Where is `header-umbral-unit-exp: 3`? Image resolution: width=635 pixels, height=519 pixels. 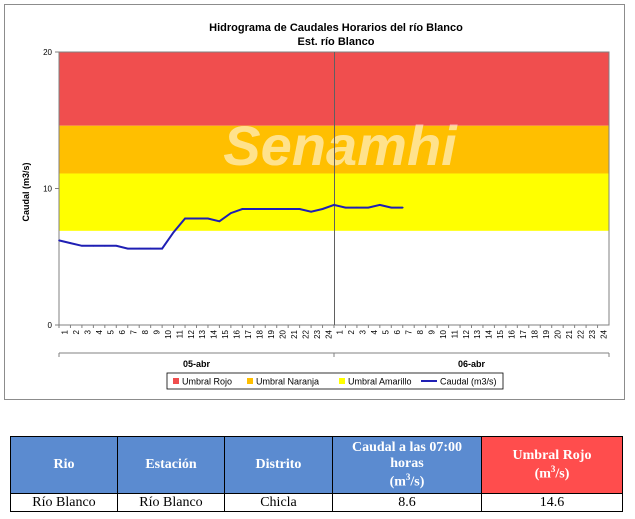 header-umbral-unit-exp: 3 is located at coordinates (553, 468).